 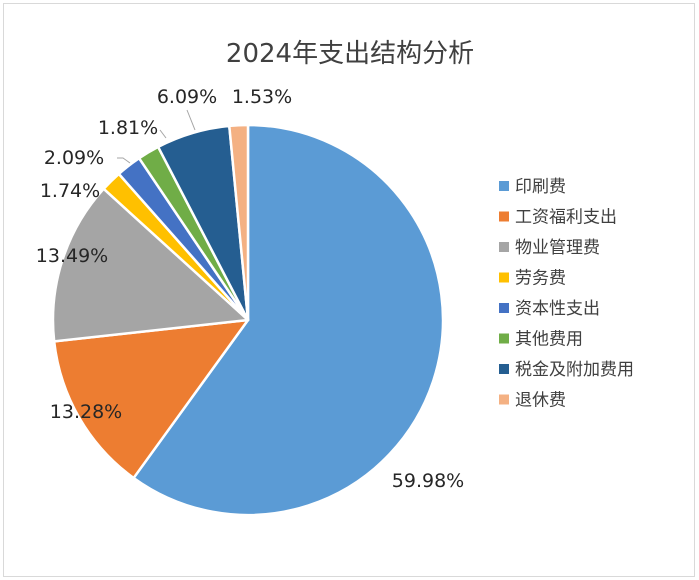 I want to click on legend-label-7: 税金及附加费用, so click(x=574, y=370).